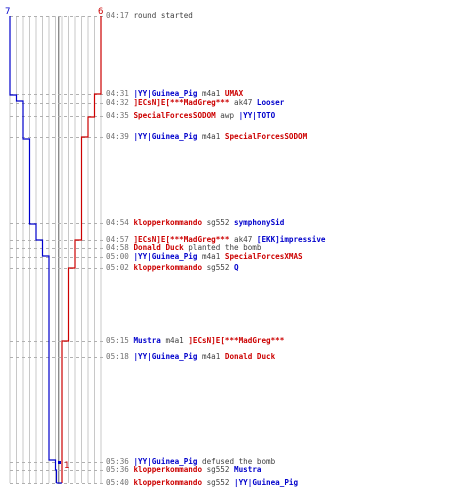  Describe the element at coordinates (236, 461) in the screenshot. I see `event-action: defused the bomb` at that location.